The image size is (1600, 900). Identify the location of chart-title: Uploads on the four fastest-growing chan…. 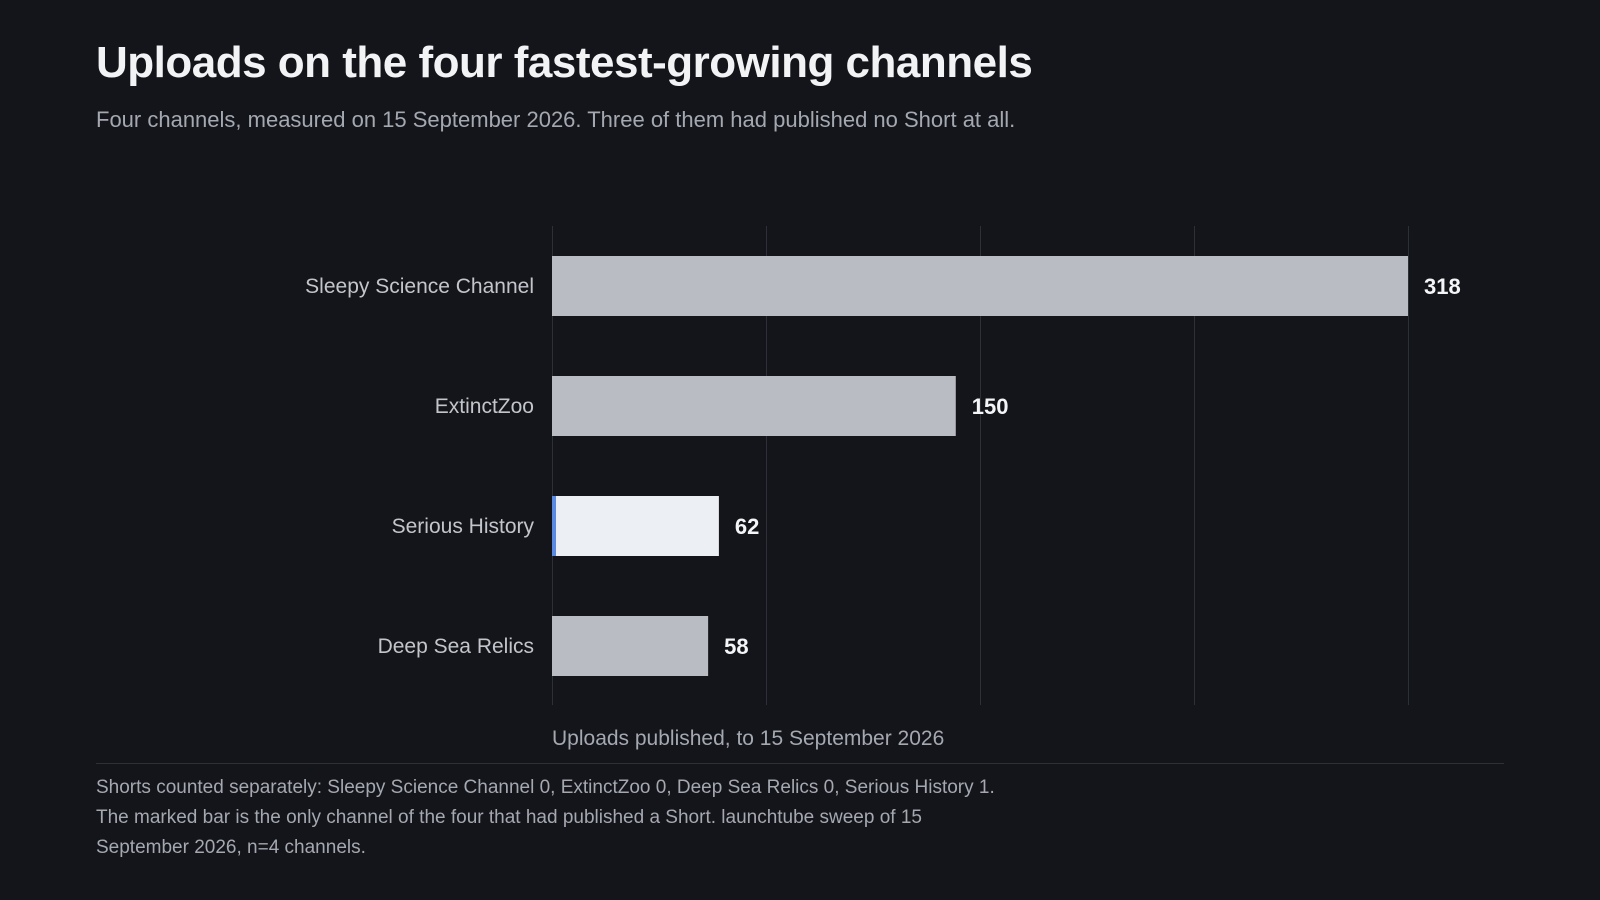
(564, 62).